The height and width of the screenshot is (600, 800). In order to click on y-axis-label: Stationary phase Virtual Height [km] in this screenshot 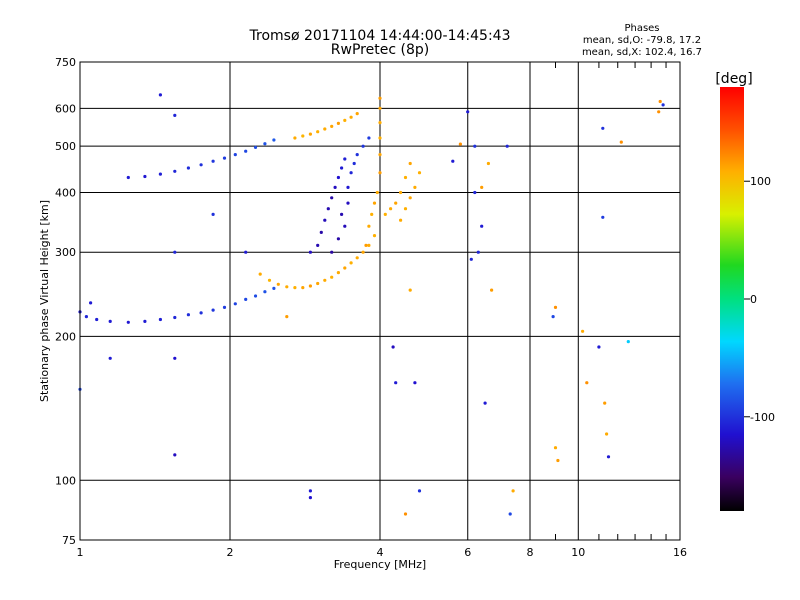, I will do `click(44, 301)`.